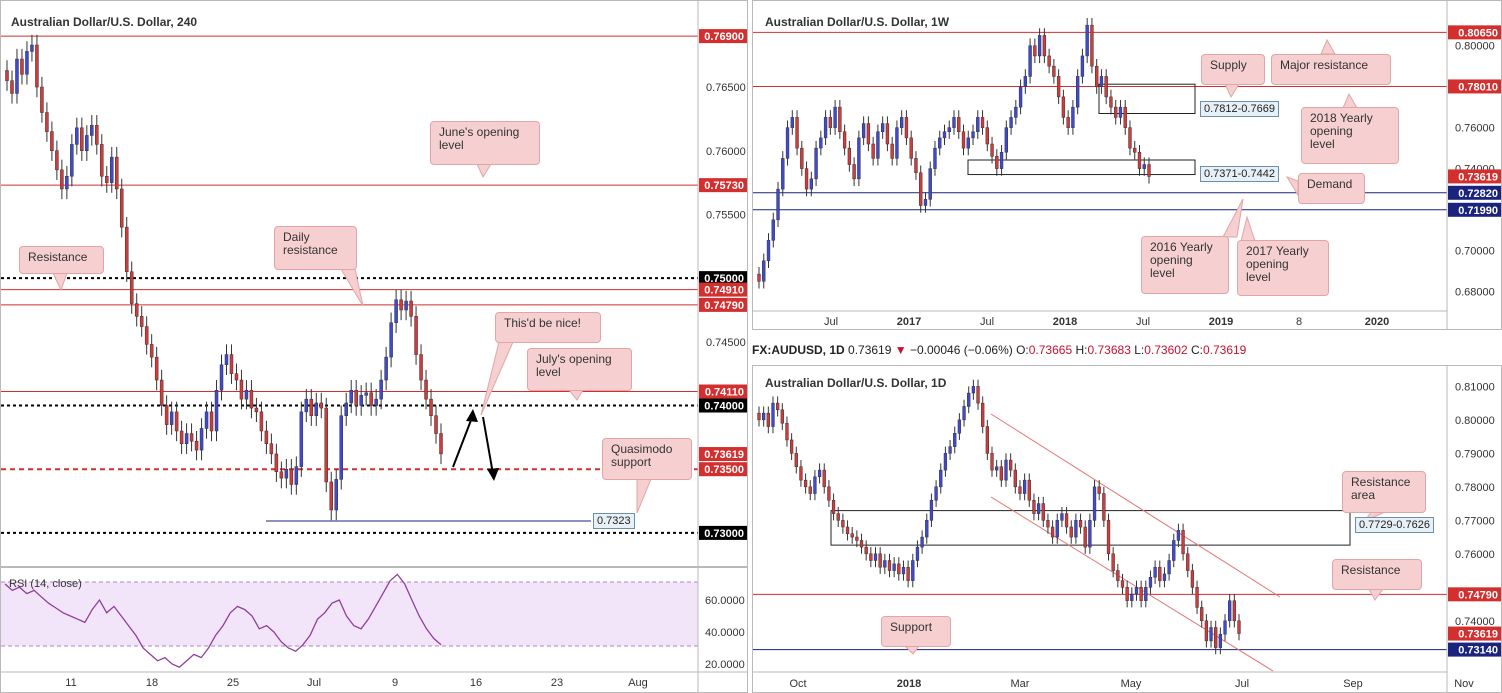  What do you see at coordinates (356, 683) in the screenshot?
I see `h4-time-axis: 11 18 25 Jul 9 16 23 Aug` at bounding box center [356, 683].